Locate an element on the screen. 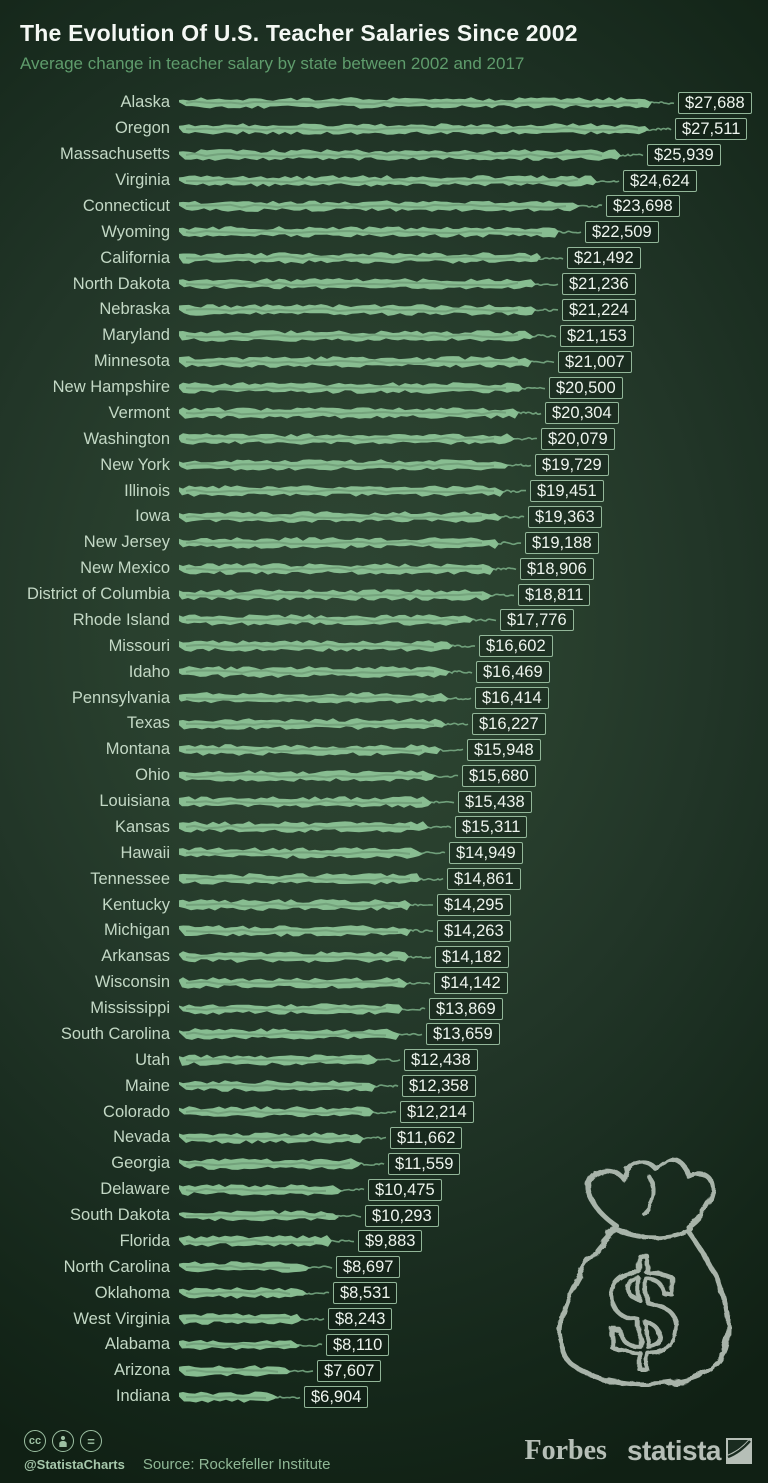 The width and height of the screenshot is (768, 1483). state-label: Arkansas is located at coordinates (135, 956).